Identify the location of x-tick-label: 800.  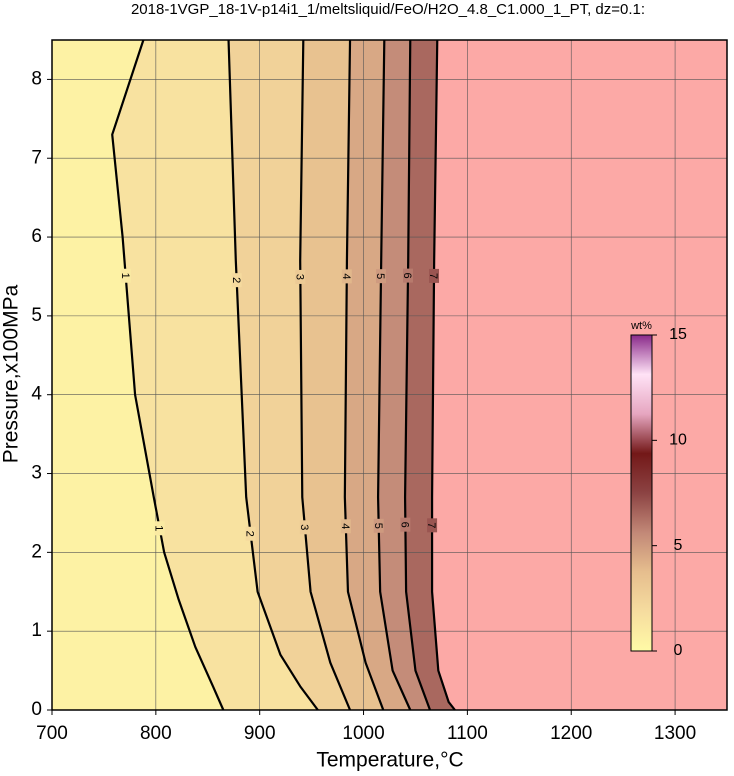
(156, 733).